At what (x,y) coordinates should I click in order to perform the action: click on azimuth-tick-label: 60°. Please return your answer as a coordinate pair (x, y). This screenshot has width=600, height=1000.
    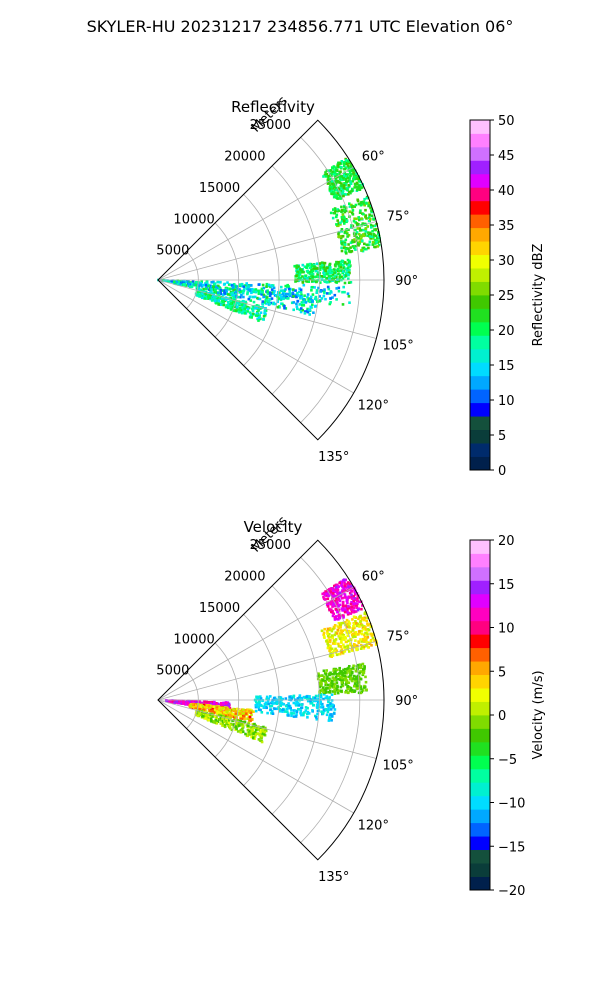
    Looking at the image, I should click on (373, 157).